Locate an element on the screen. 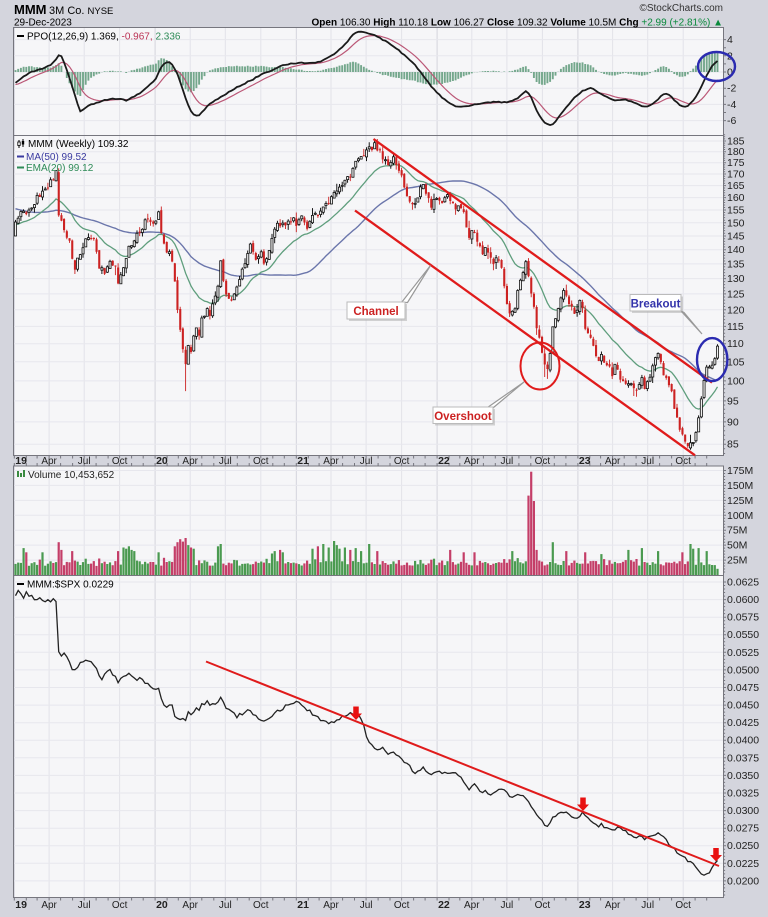 The height and width of the screenshot is (917, 768). svg-text: 20 is located at coordinates (162, 461).